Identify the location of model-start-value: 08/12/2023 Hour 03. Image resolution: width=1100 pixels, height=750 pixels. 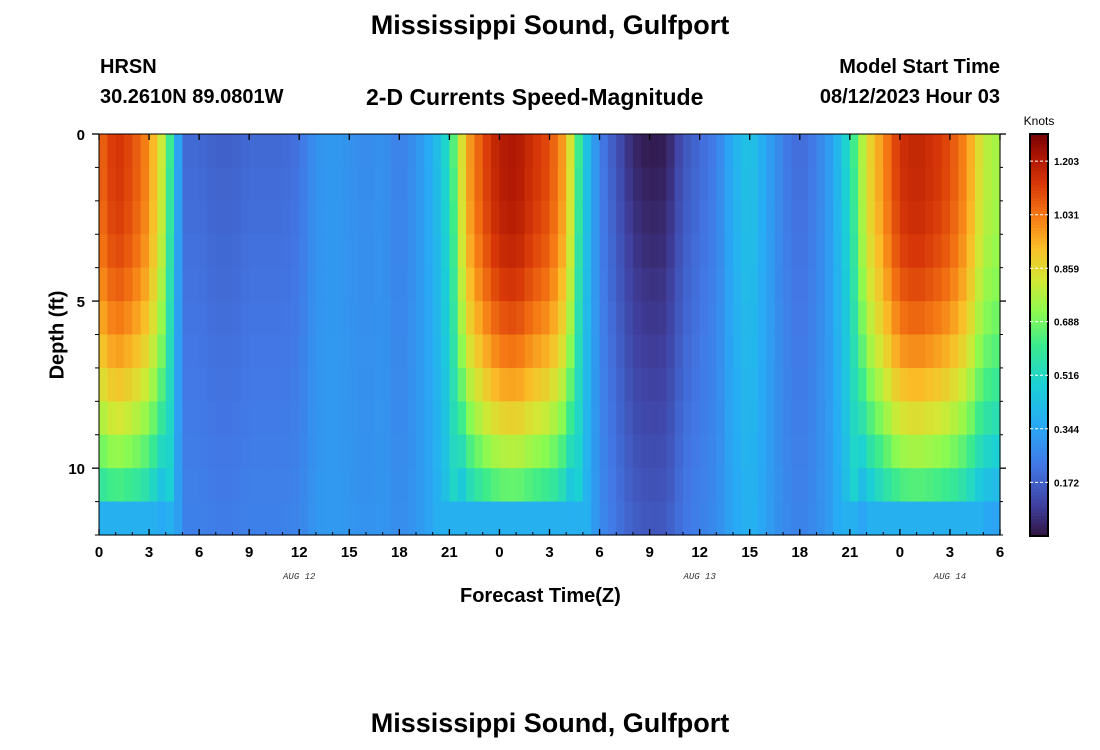
(909, 97).